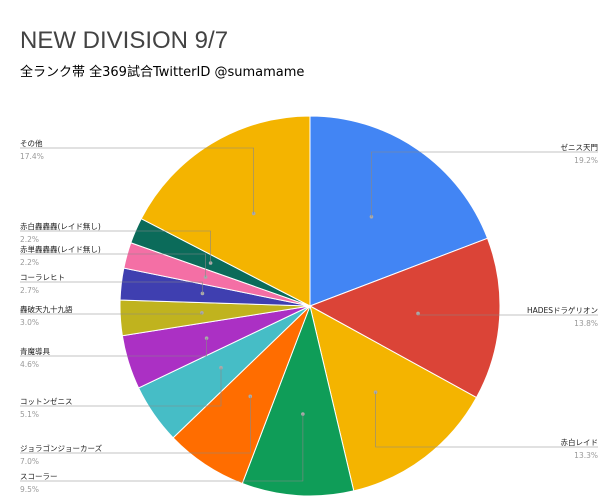 The image size is (604, 501). I want to click on slice-label: コットンゼニス, so click(46, 401).